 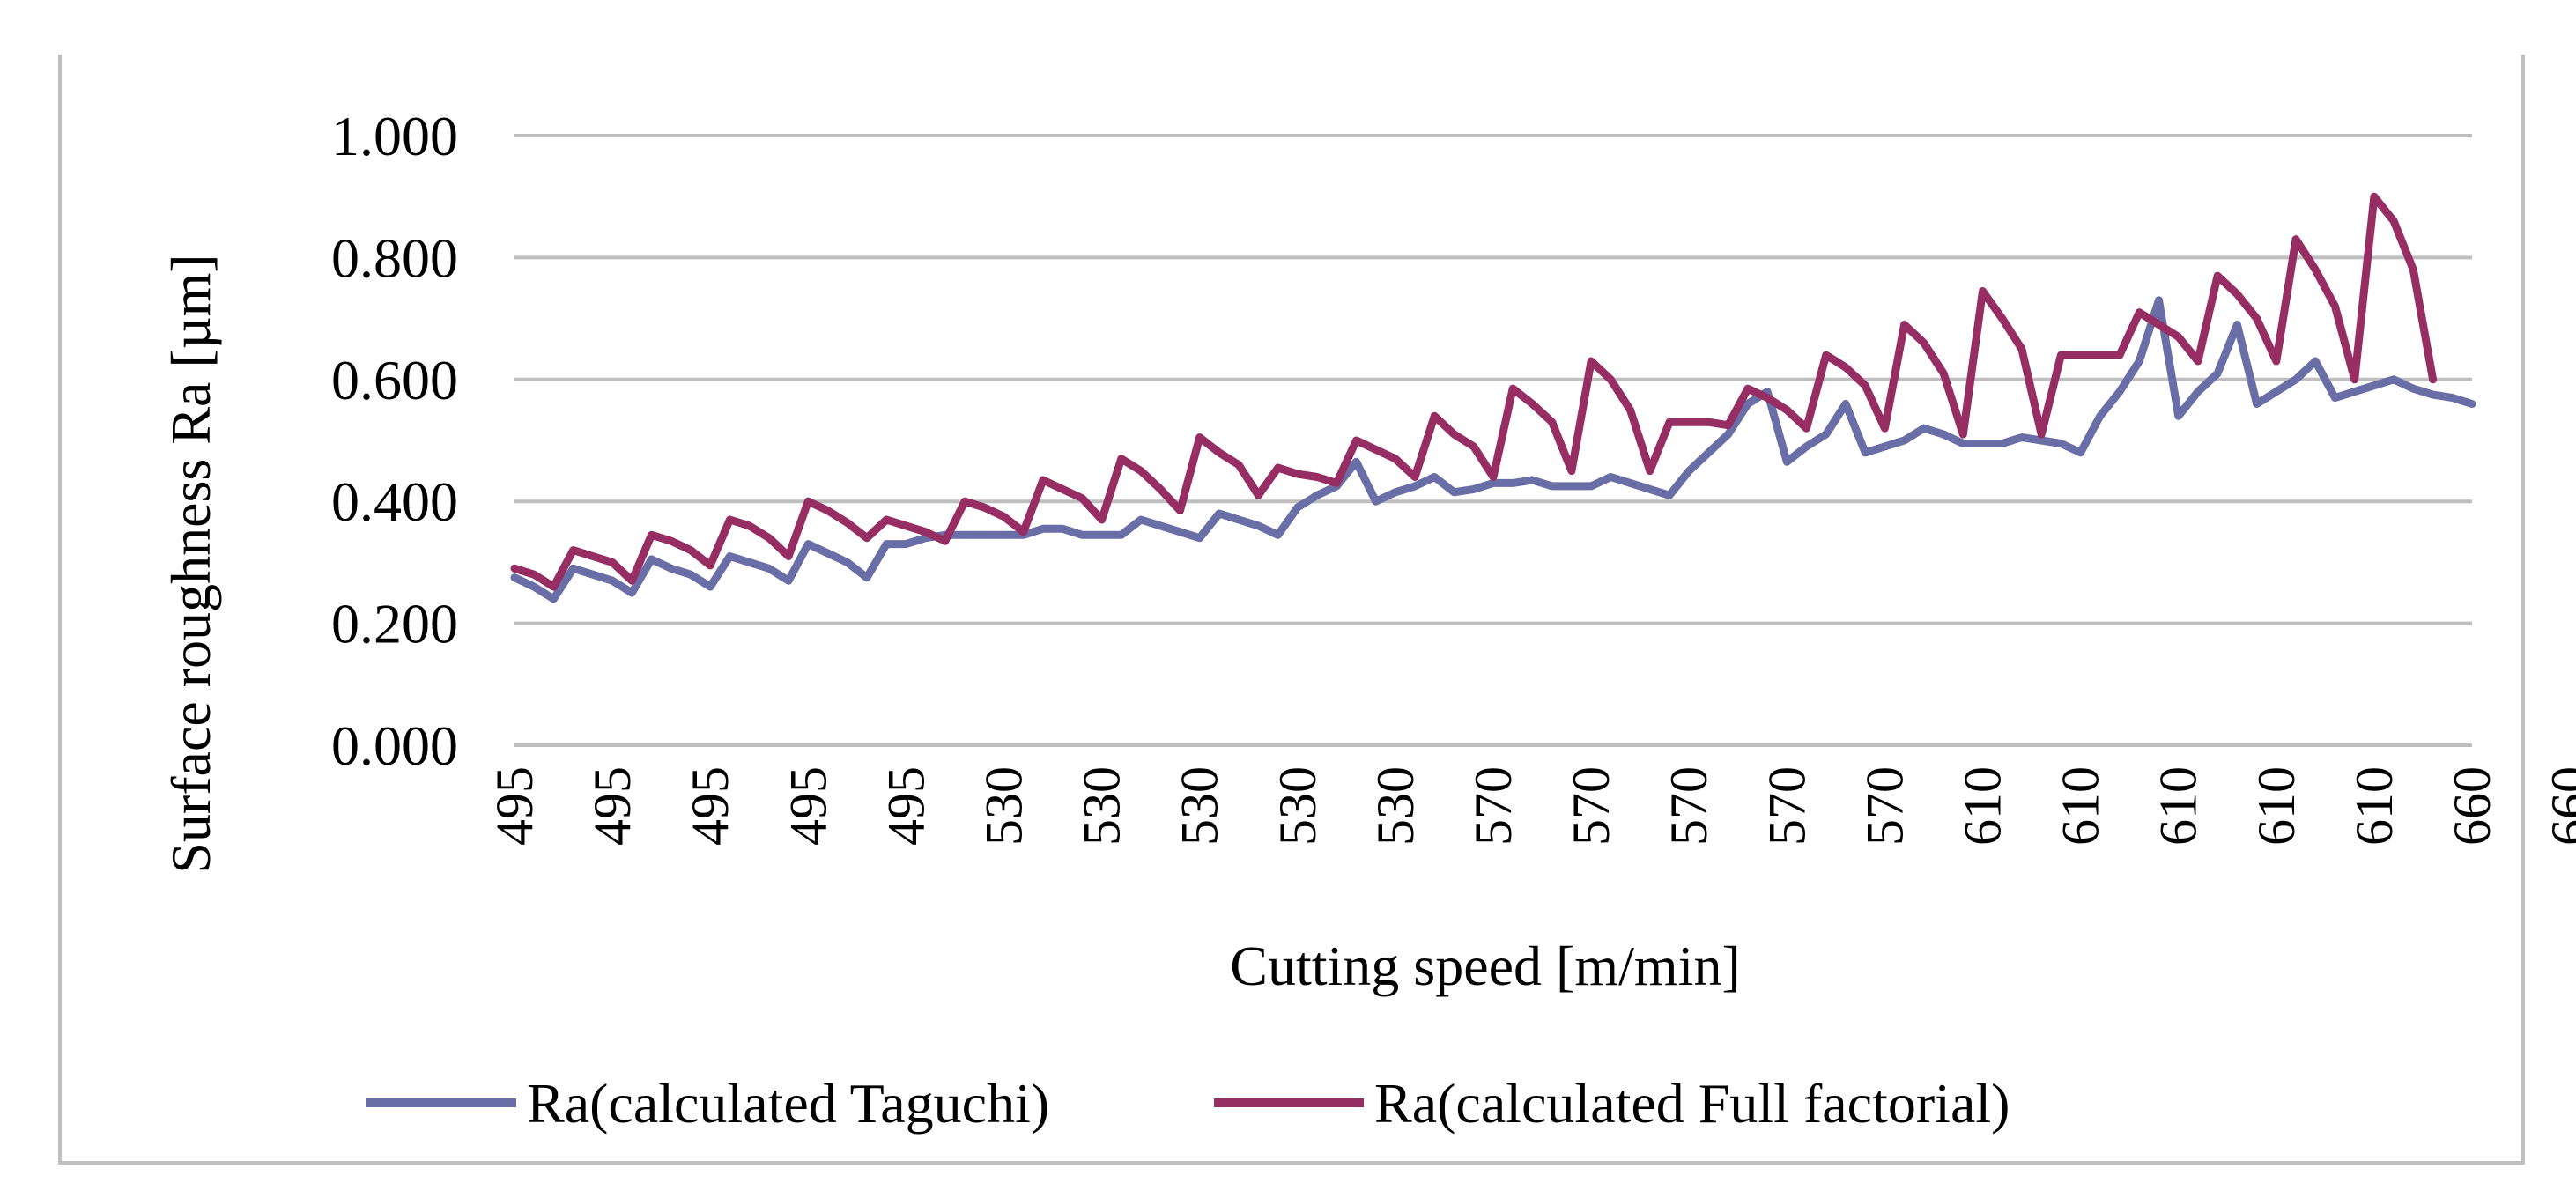 I want to click on y-tick-label: 0.600, so click(x=395, y=380).